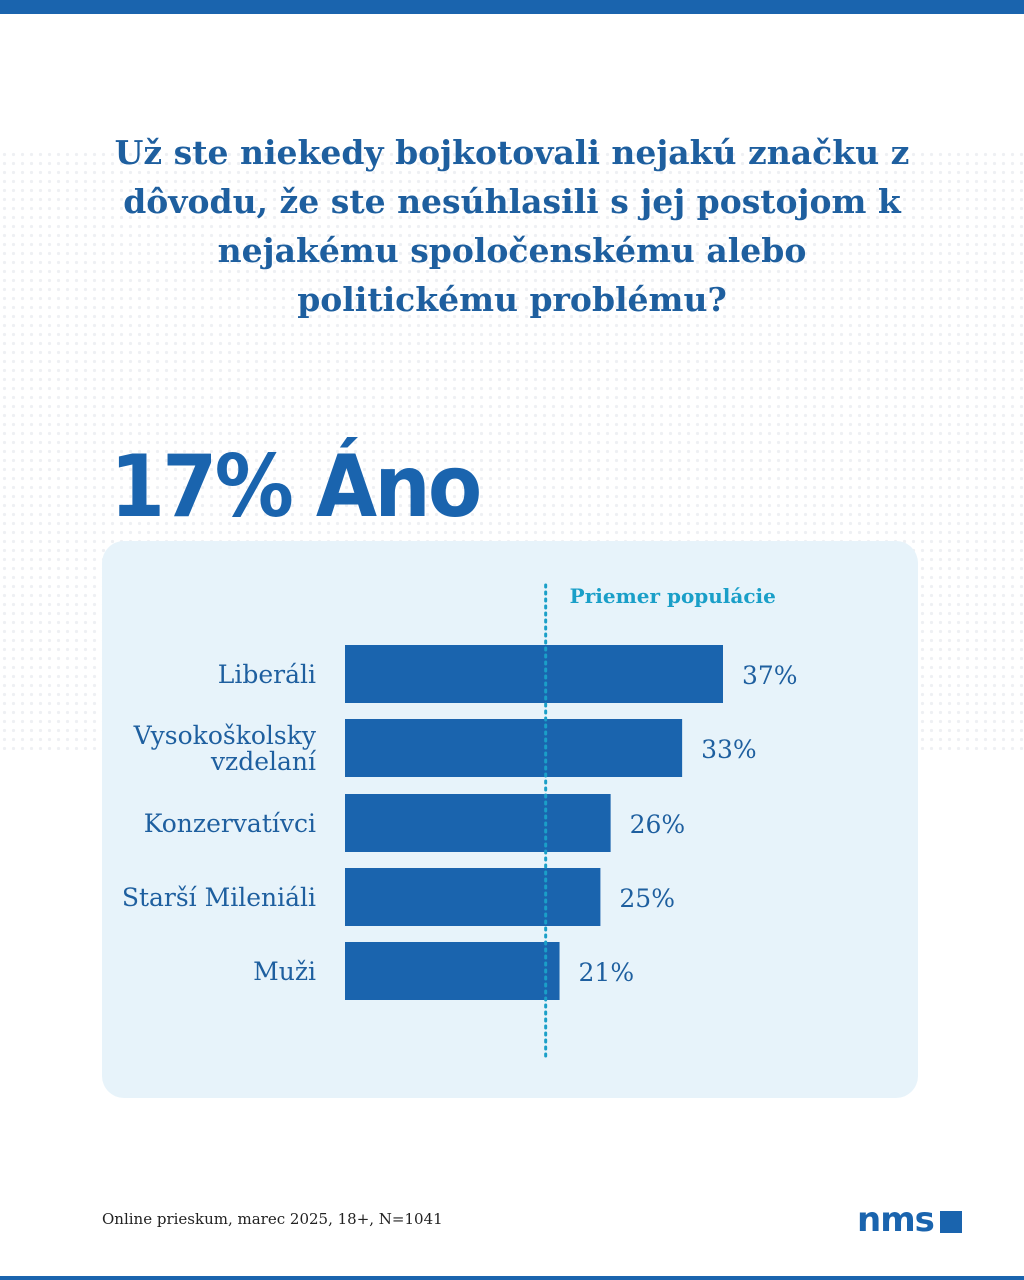  I want to click on category-label-1-line-0: Vysokoškolsky, so click(225, 735).